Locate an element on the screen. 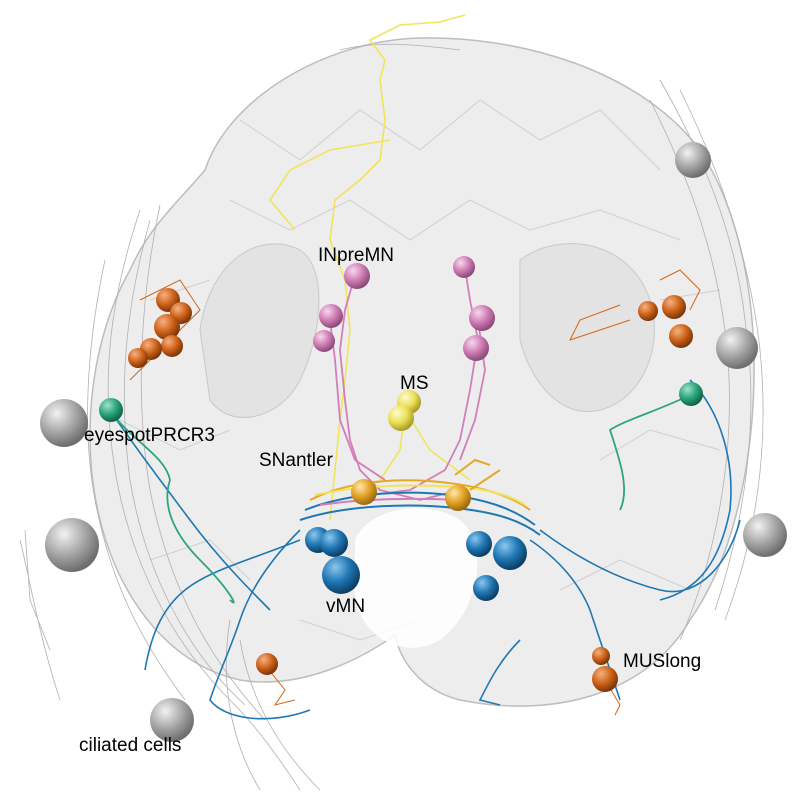 The width and height of the screenshot is (800, 800). central-hollow is located at coordinates (416, 578).